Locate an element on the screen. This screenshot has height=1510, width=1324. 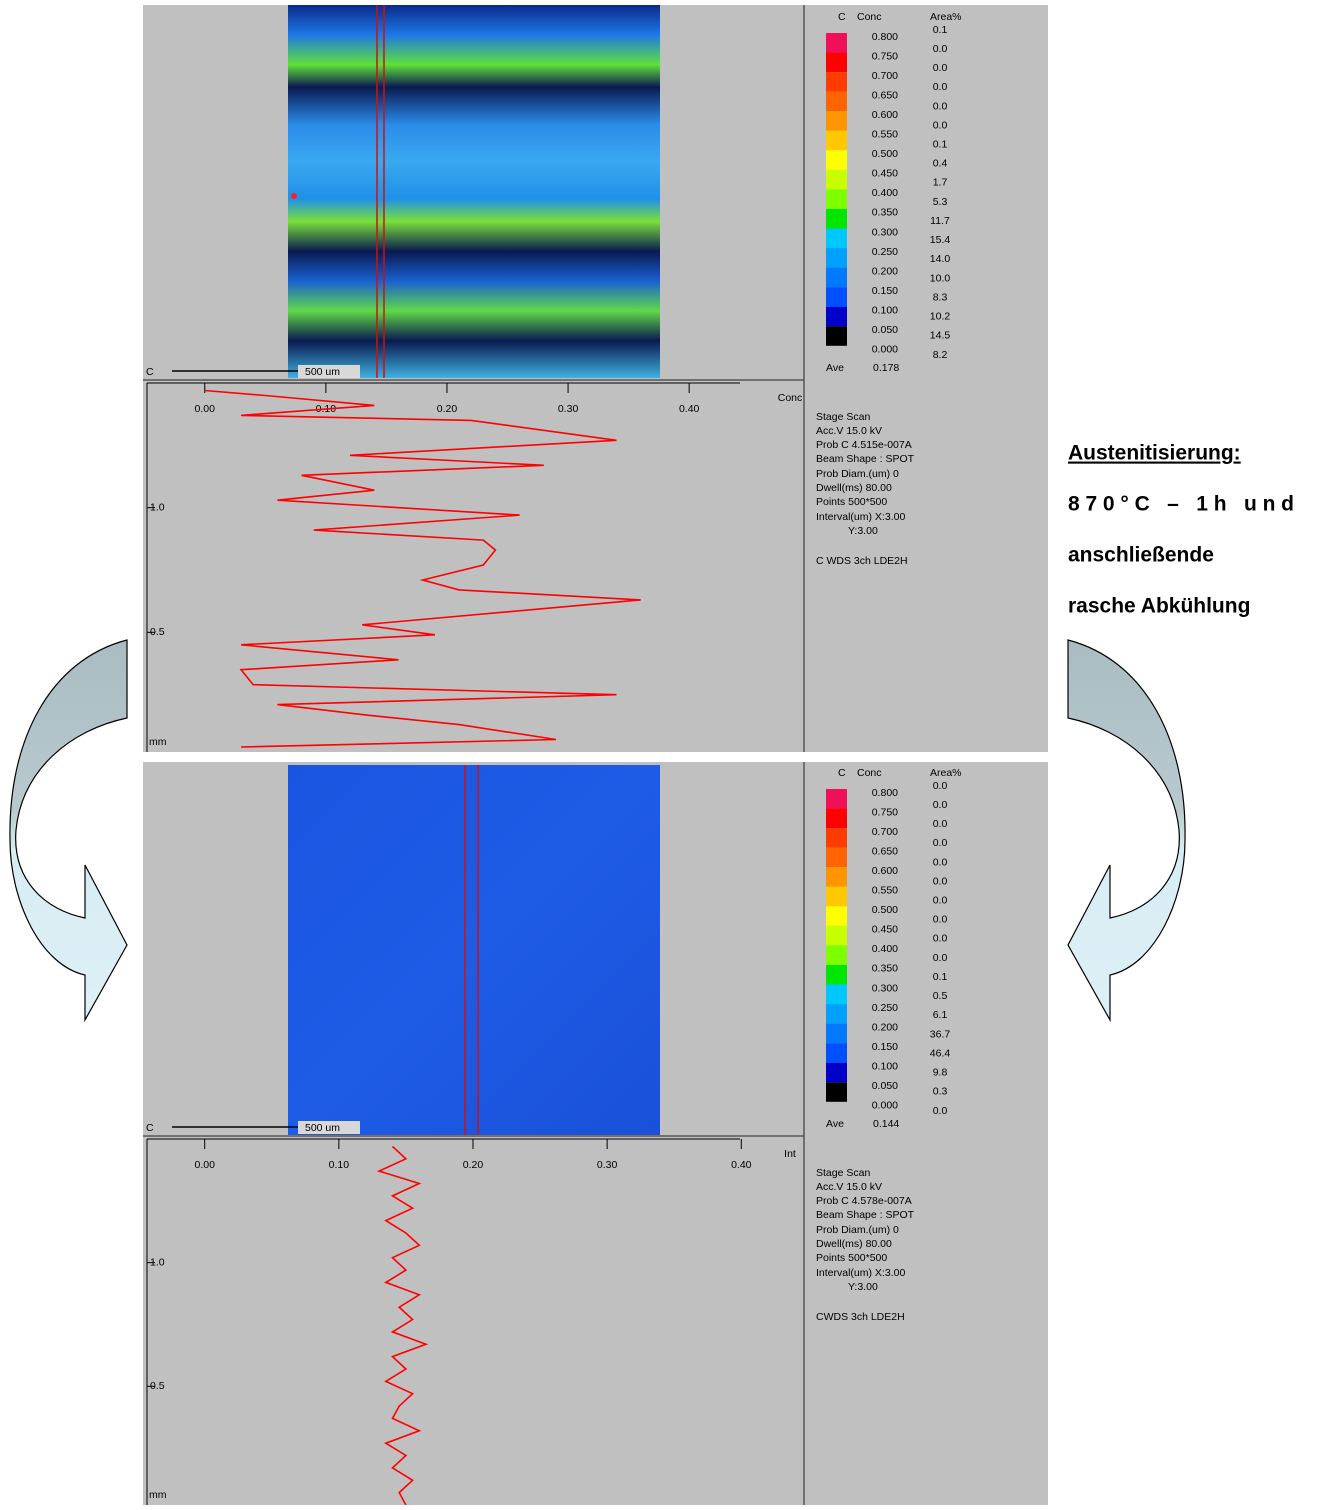
x-tick-label: 0.30 is located at coordinates (568, 409).